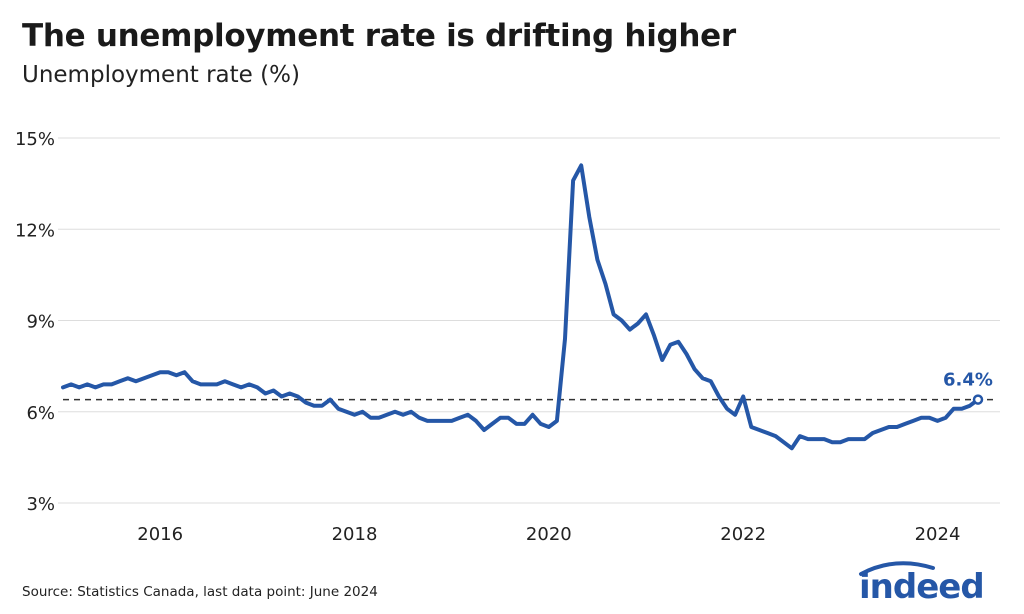 The height and width of the screenshot is (614, 1024). I want to click on x-tick-label: 2018, so click(355, 534).